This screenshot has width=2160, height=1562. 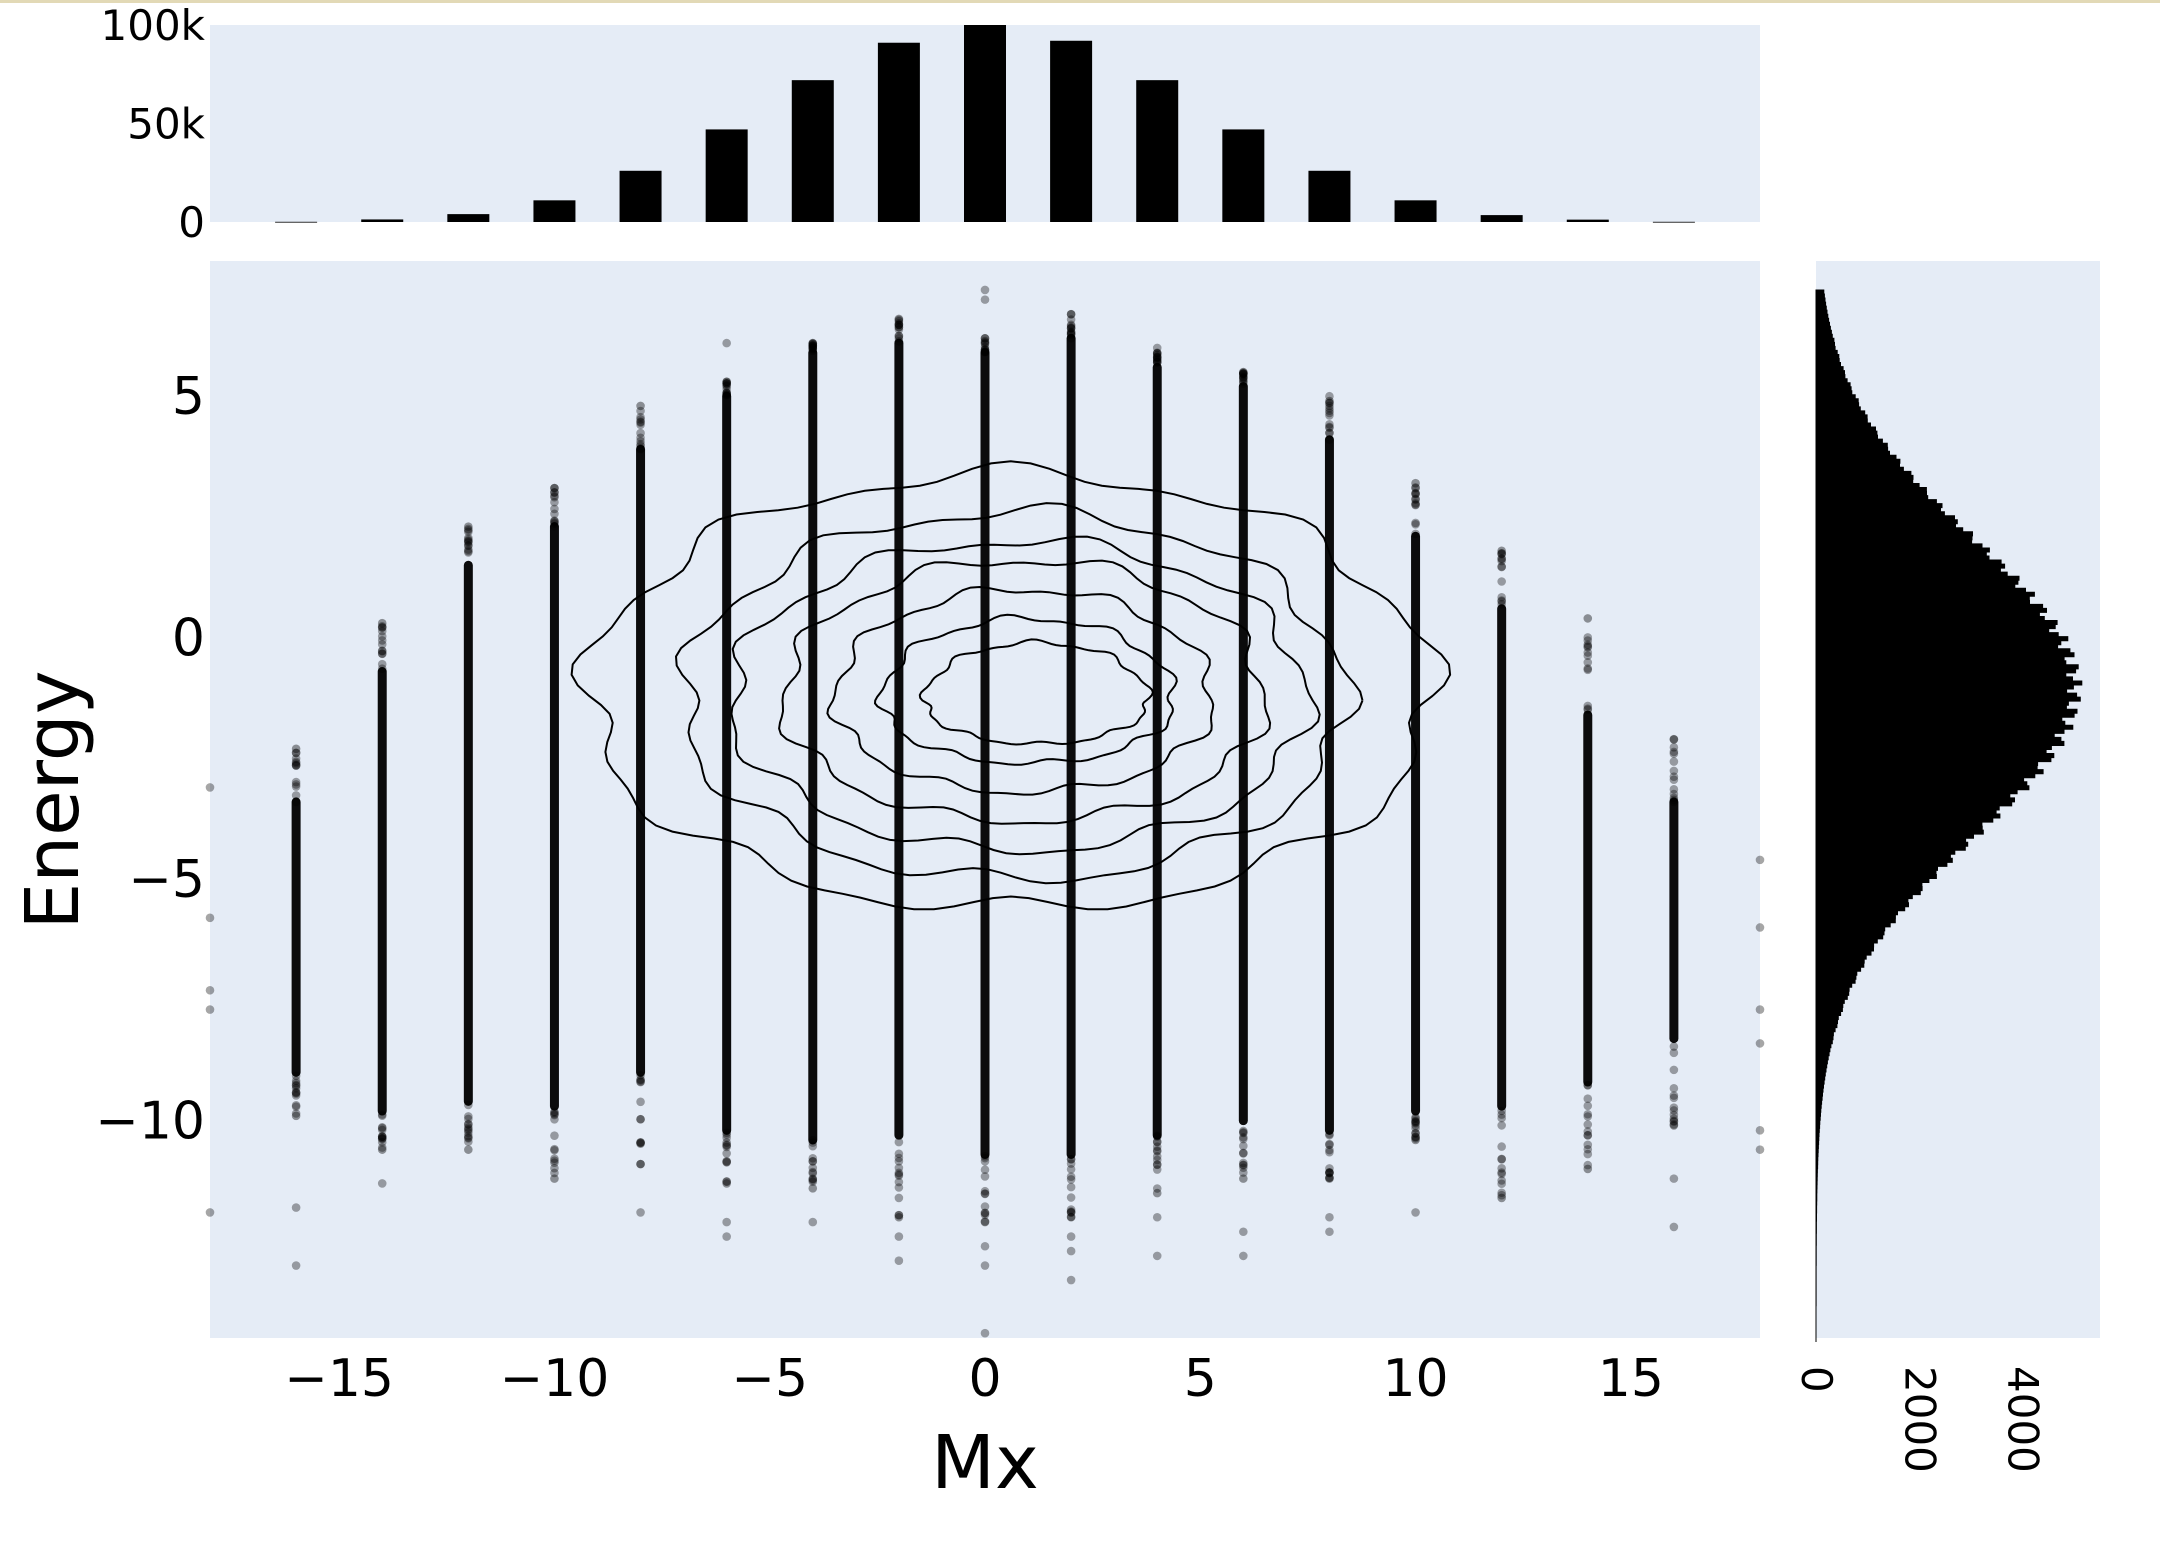 I want to click on x-tick-label: 0, so click(x=984, y=1379).